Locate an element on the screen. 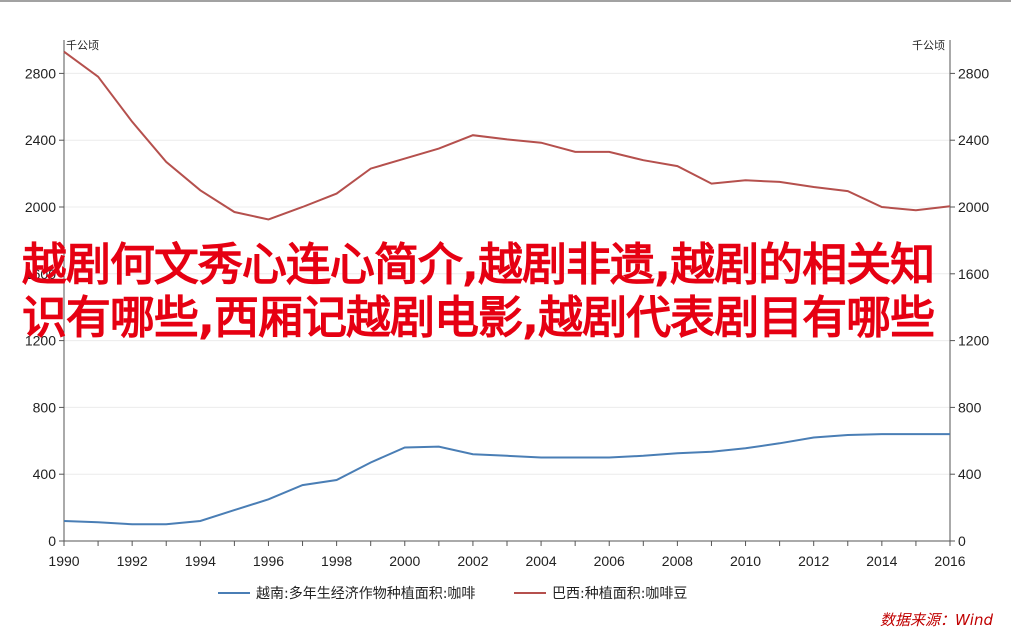  x-tick-label: 2008 is located at coordinates (677, 561).